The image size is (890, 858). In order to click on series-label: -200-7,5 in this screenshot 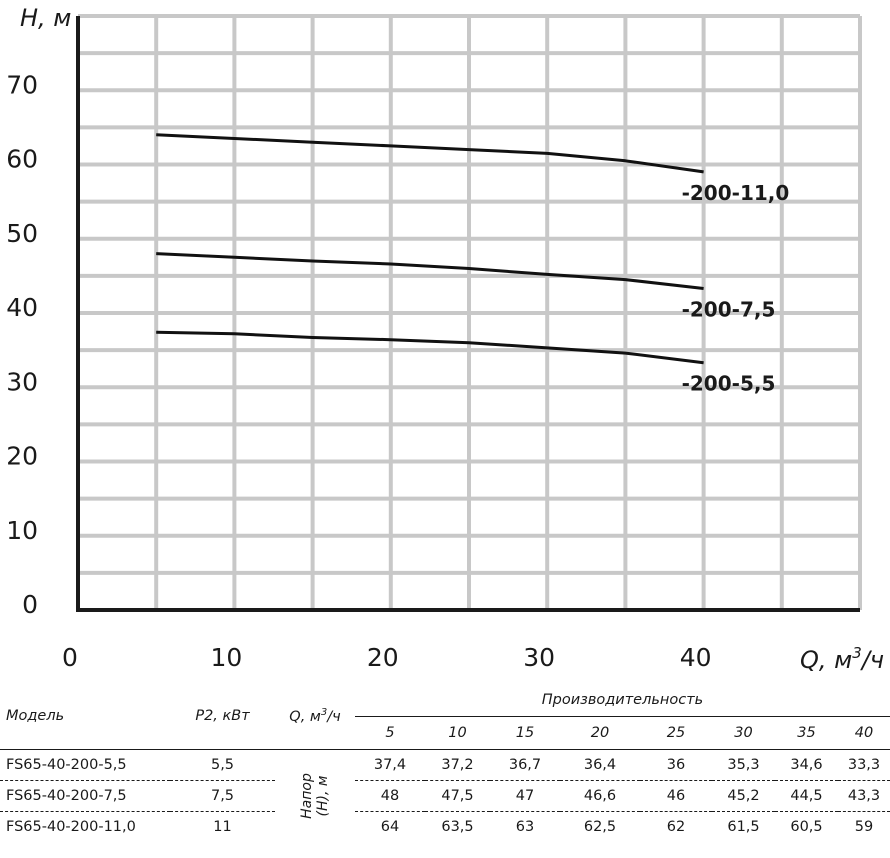, I will do `click(729, 309)`.